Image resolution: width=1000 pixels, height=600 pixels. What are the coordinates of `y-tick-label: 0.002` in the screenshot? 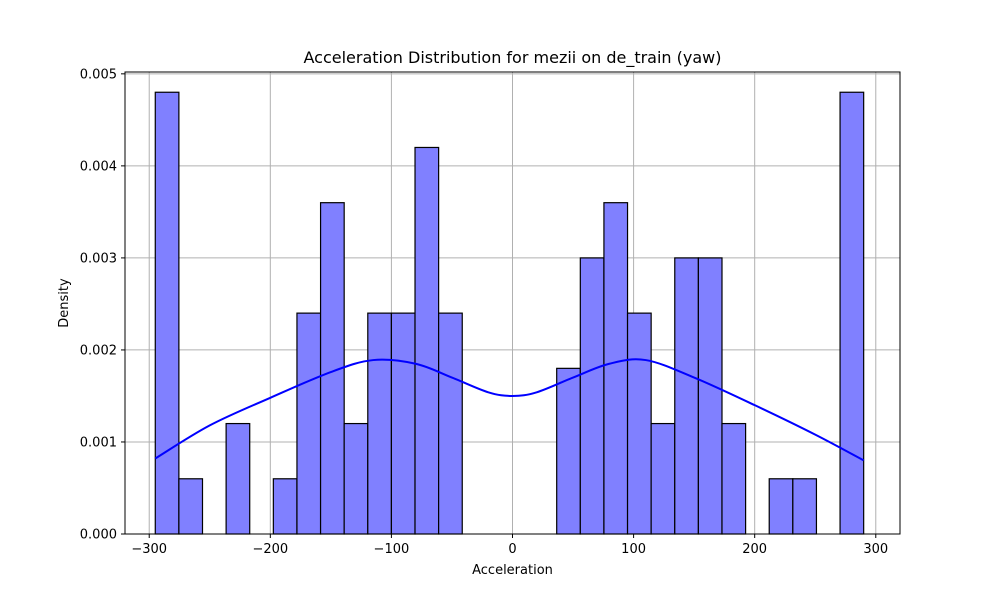 It's located at (98, 350).